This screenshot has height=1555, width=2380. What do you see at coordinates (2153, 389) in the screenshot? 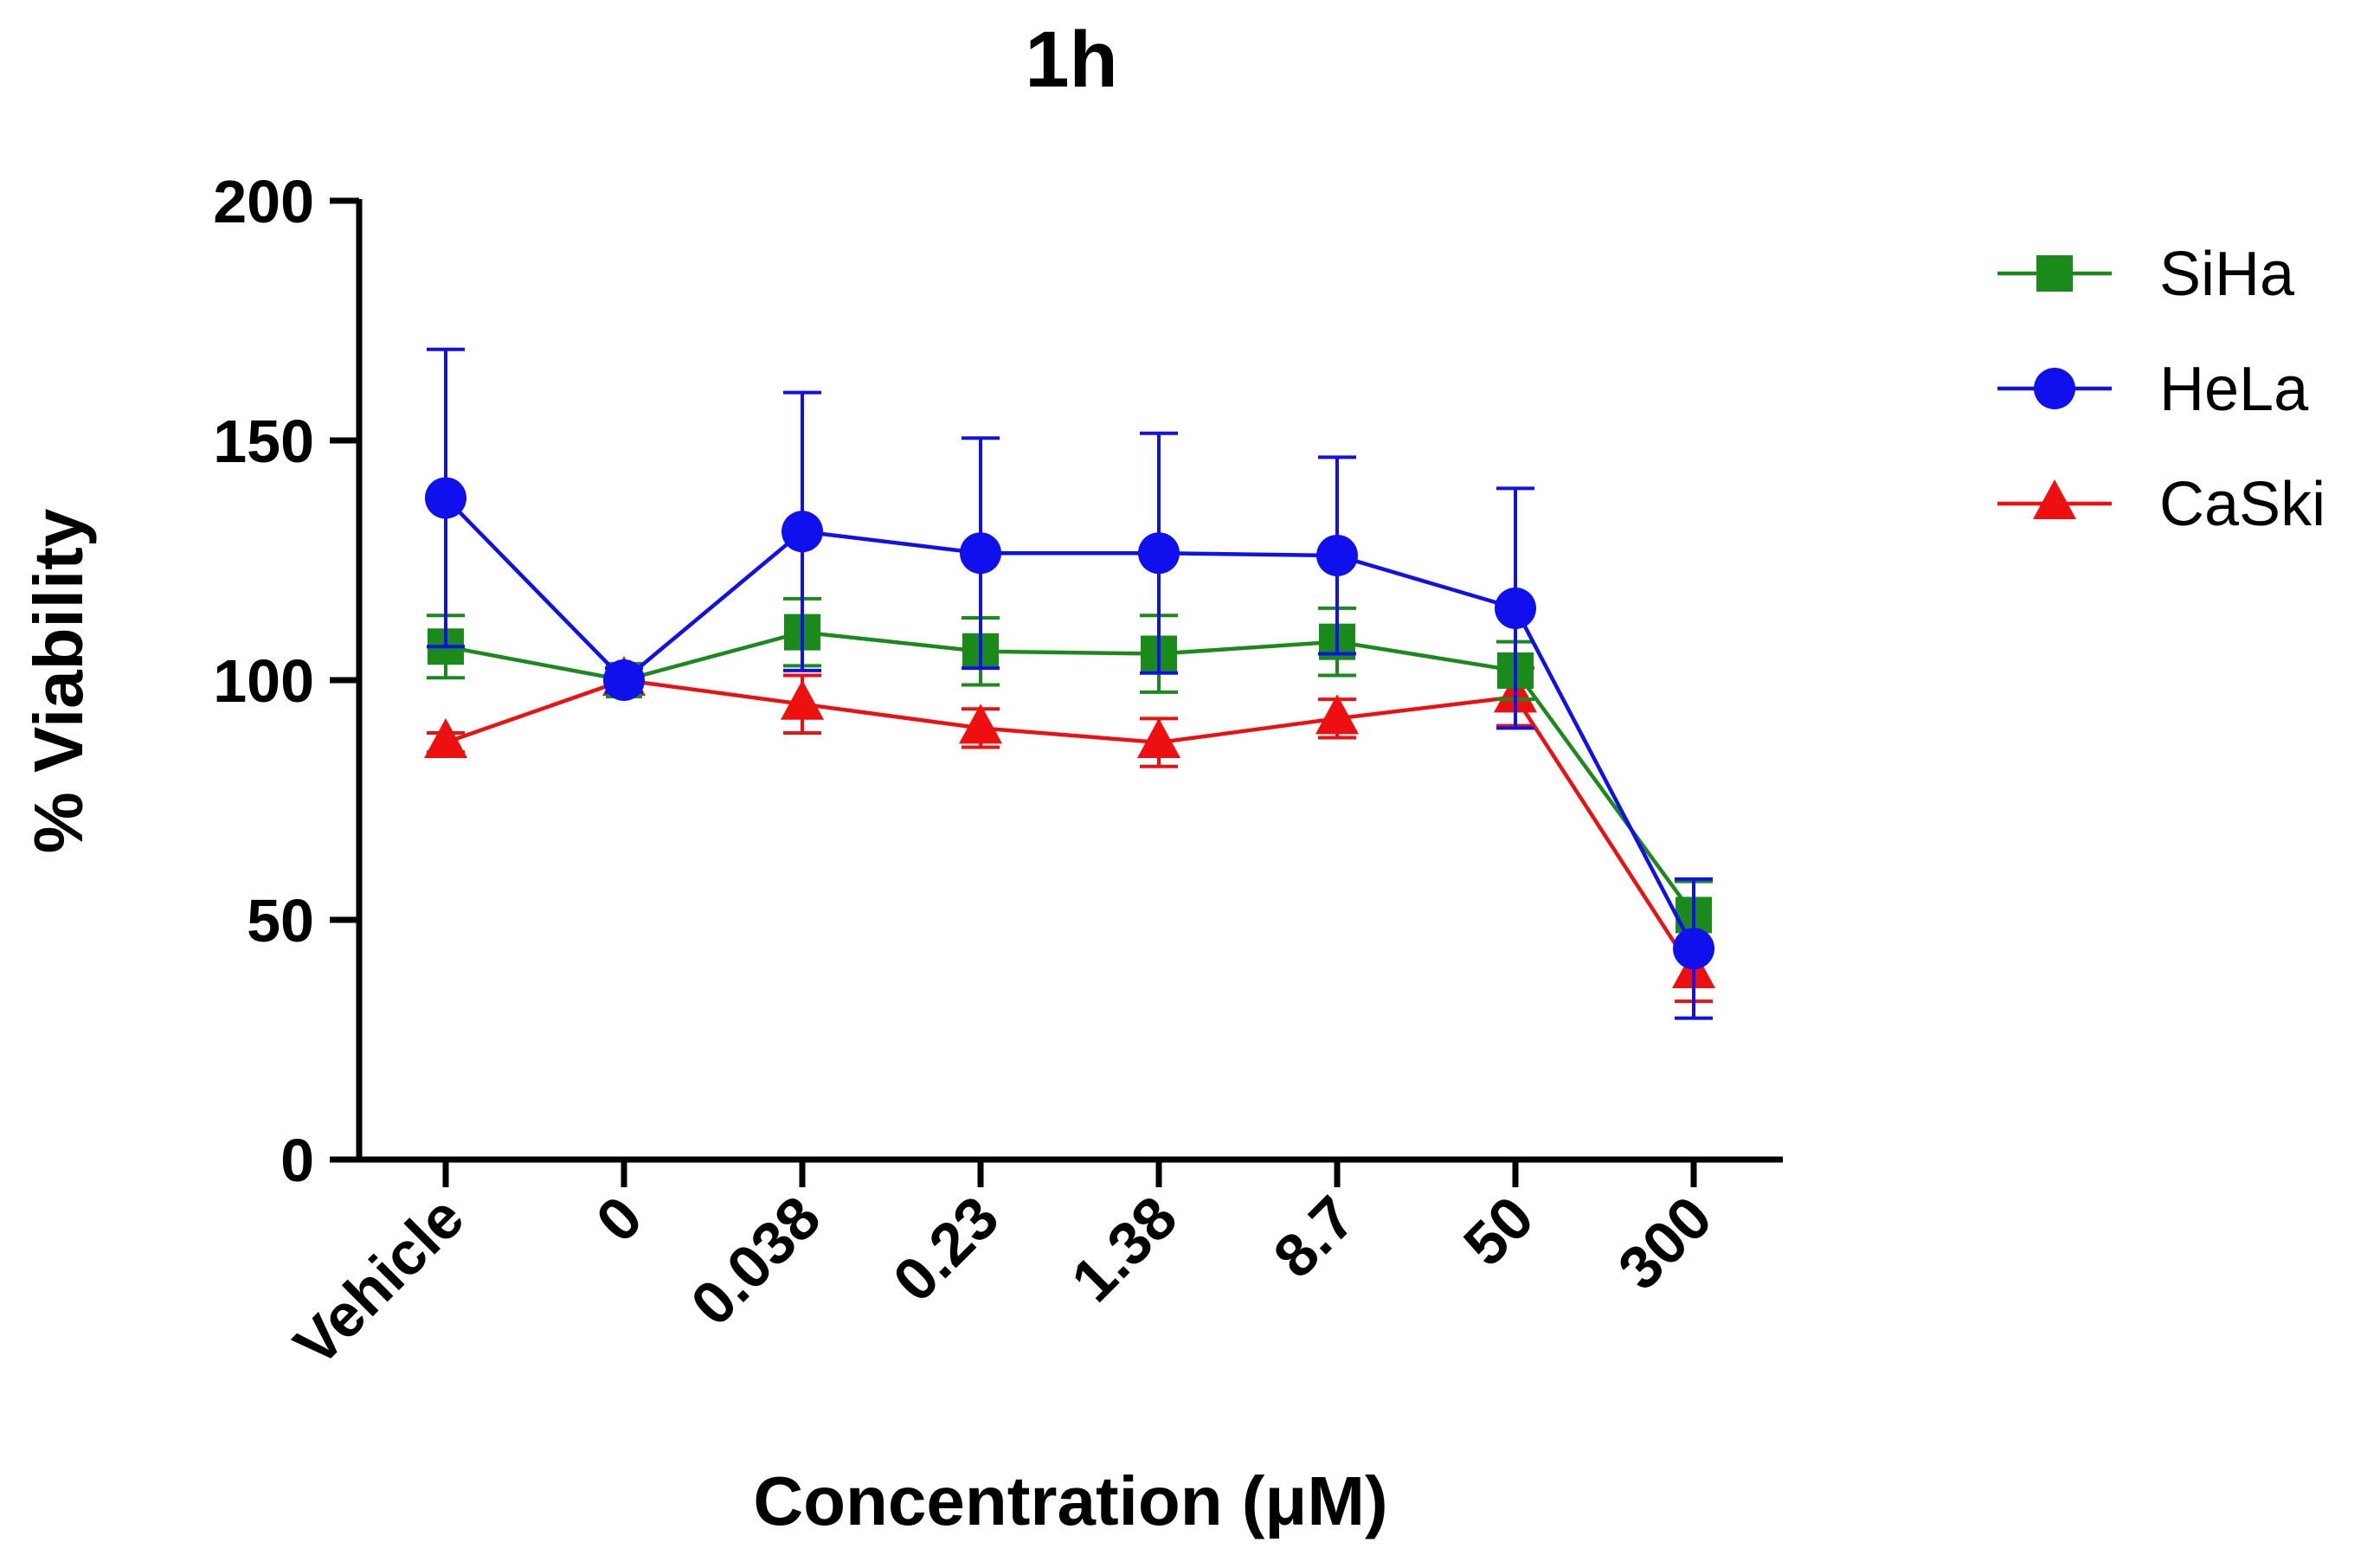
I see `legend-item-hela: HeLa` at bounding box center [2153, 389].